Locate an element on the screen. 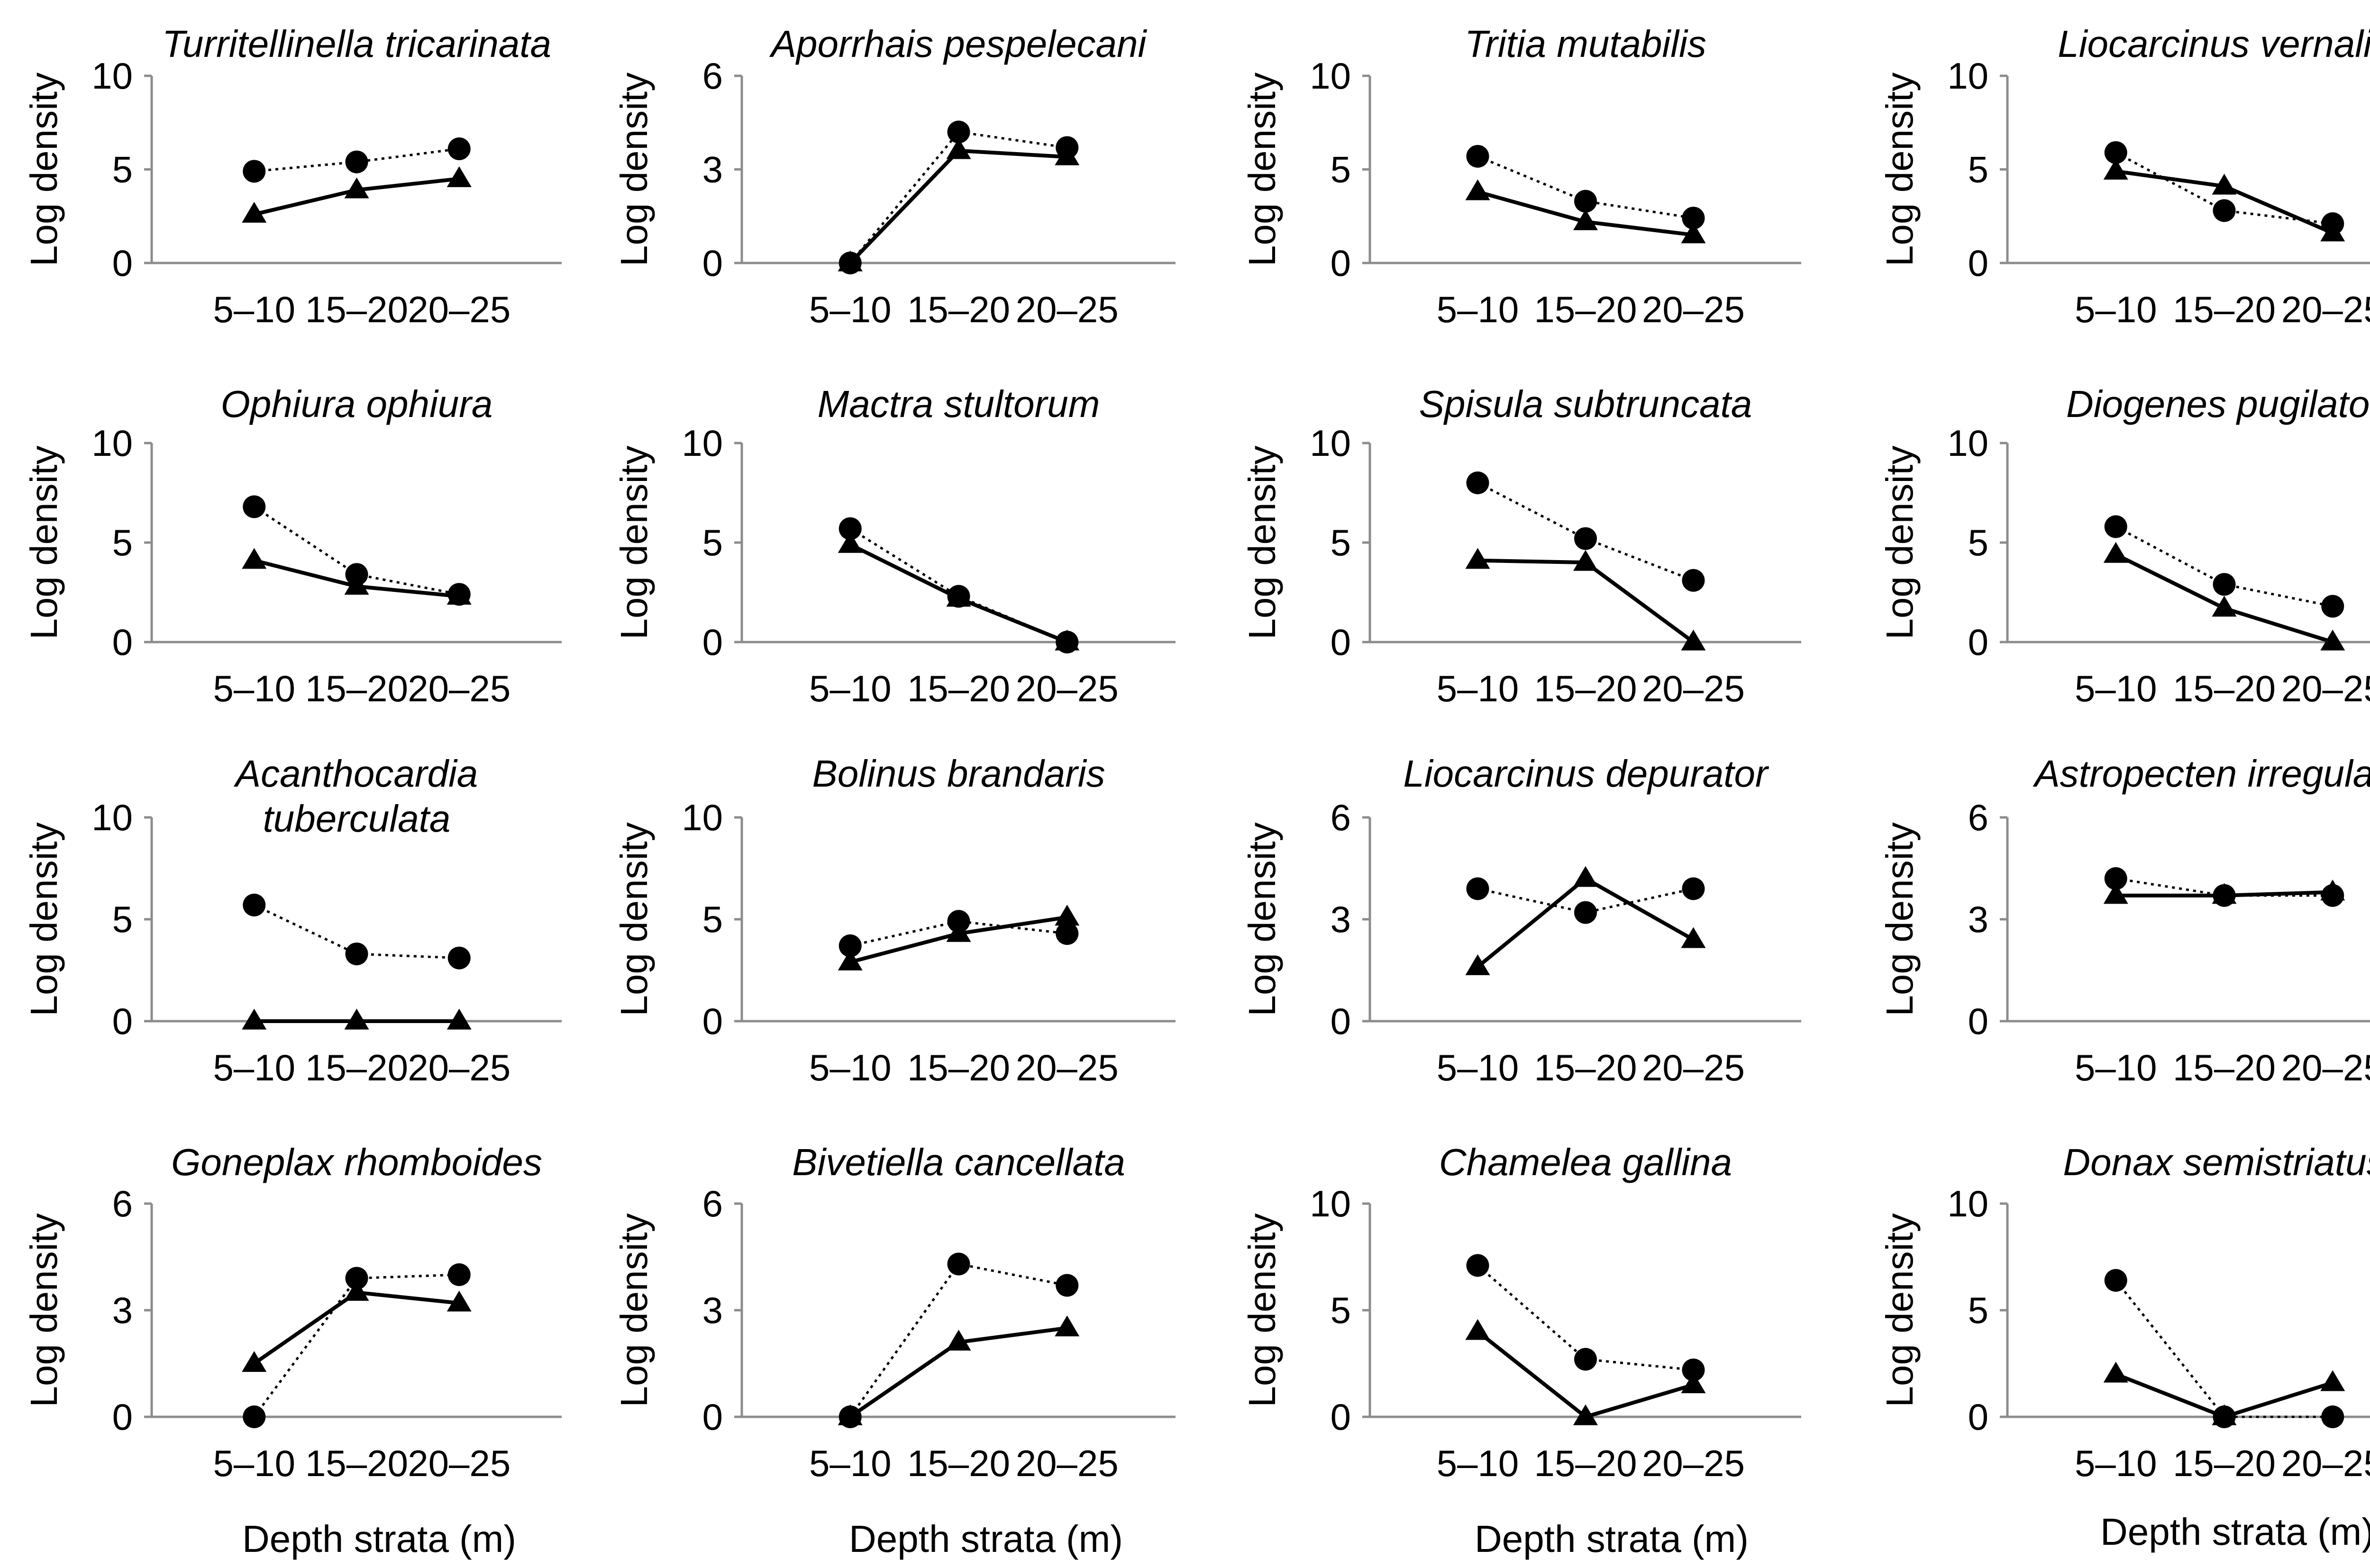  y-tick-label: 6 is located at coordinates (122, 1203).